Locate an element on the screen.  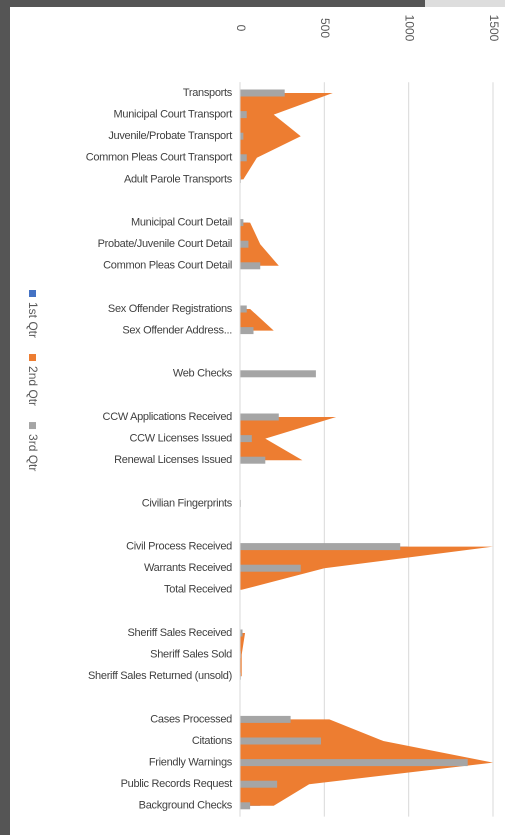
y-tick-label: Sex Offender Registrations is located at coordinates (170, 309).